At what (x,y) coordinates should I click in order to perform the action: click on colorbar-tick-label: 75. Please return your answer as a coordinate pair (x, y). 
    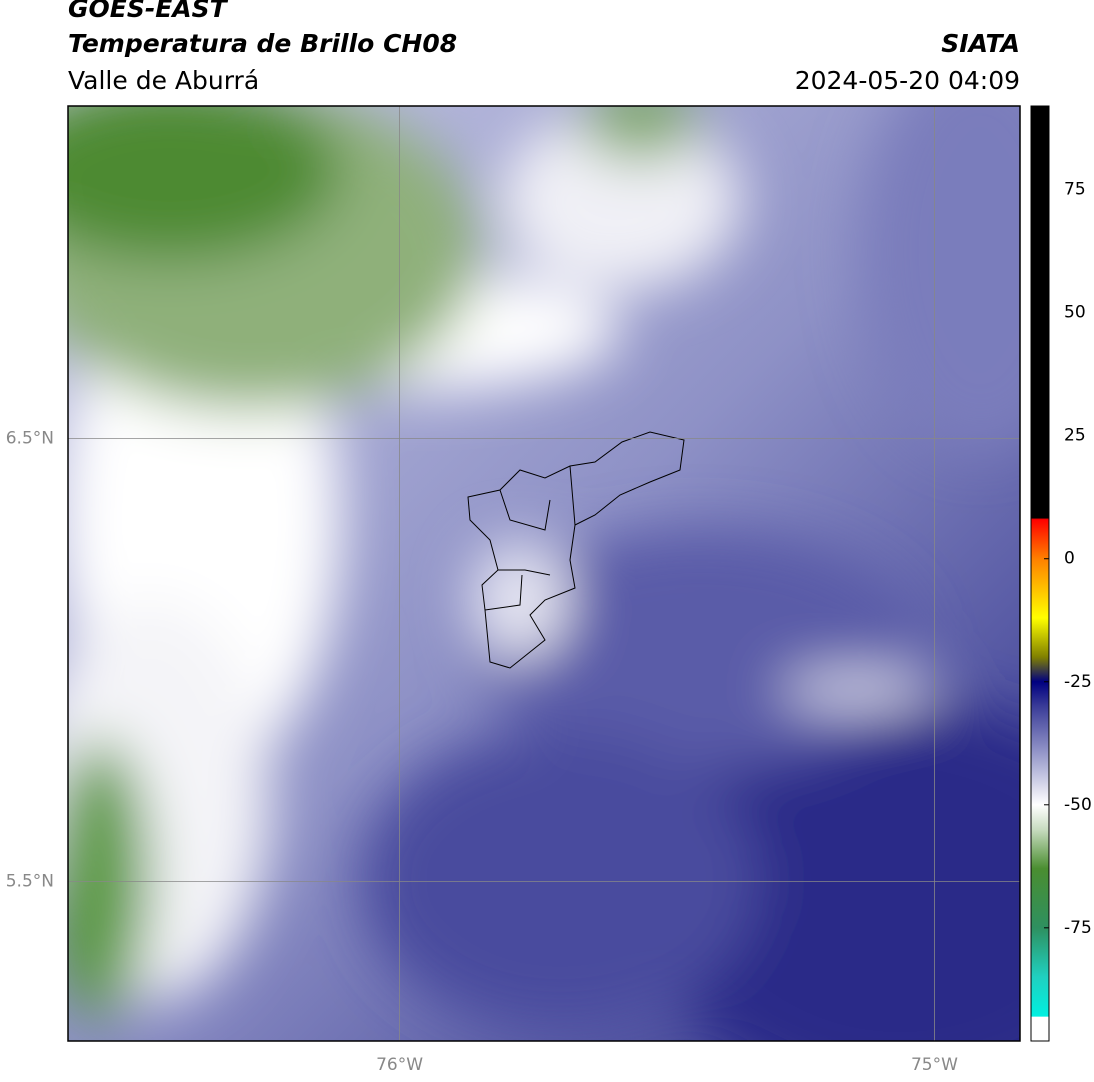
    Looking at the image, I should click on (1075, 190).